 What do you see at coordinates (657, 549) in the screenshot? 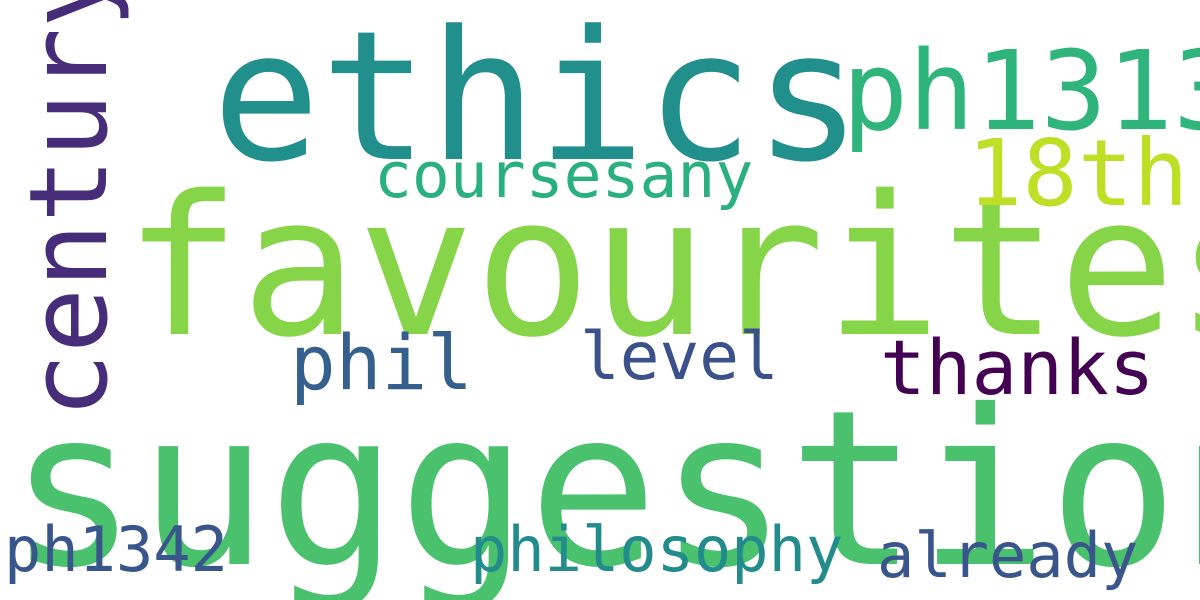
I see `word-philosophy: philosophy` at bounding box center [657, 549].